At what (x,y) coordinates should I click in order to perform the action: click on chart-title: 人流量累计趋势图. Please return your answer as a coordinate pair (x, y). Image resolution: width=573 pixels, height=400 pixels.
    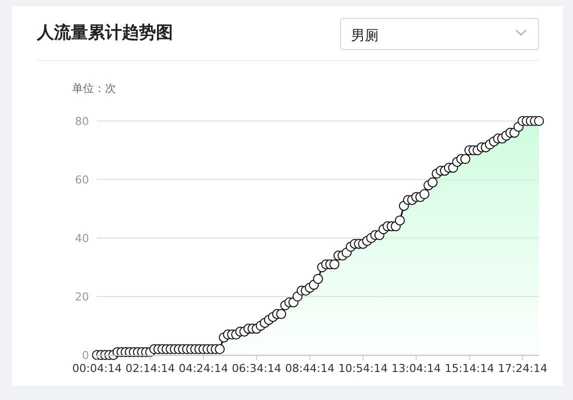
    Looking at the image, I should click on (104, 33).